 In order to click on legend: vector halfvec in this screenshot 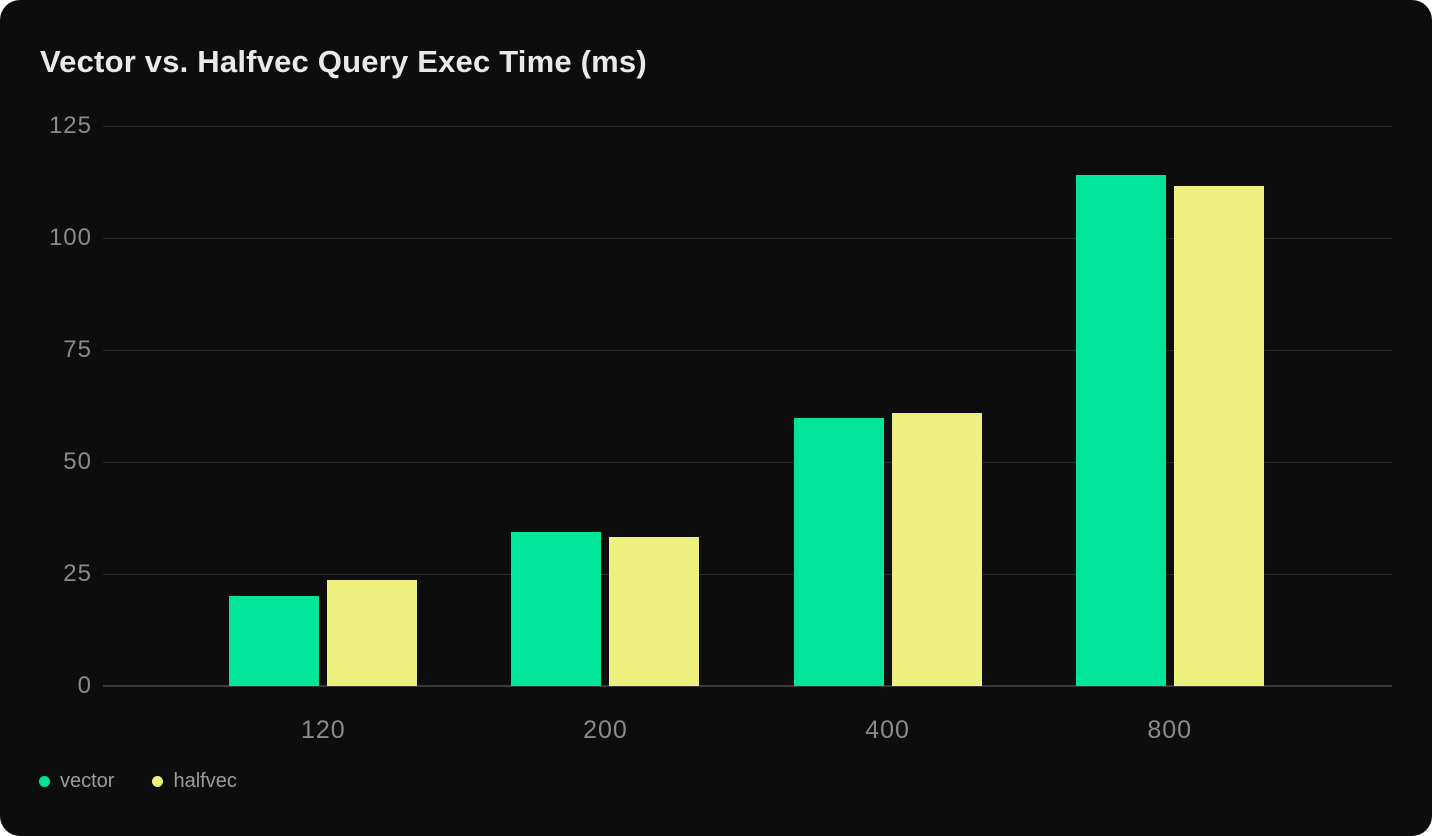, I will do `click(138, 781)`.